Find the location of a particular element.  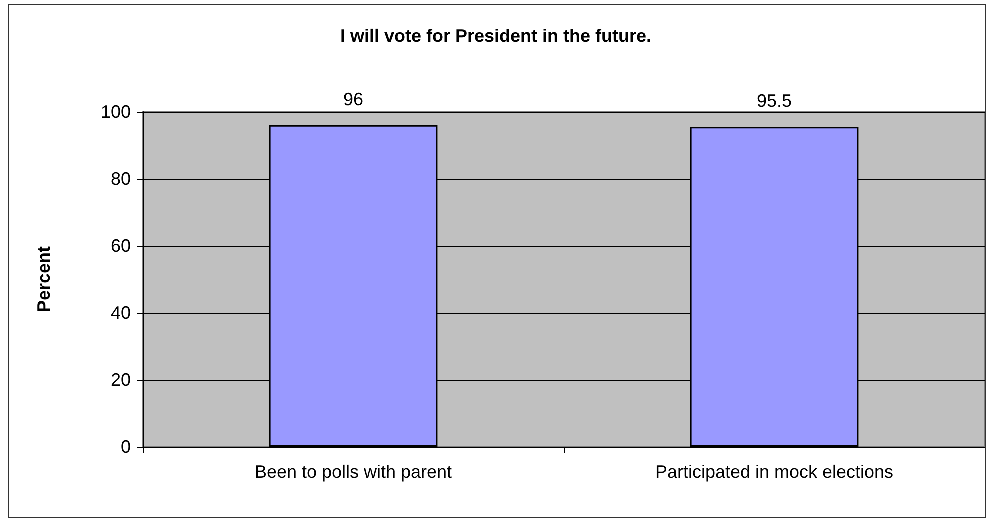

y-tick-label: 100 is located at coordinates (115, 112).